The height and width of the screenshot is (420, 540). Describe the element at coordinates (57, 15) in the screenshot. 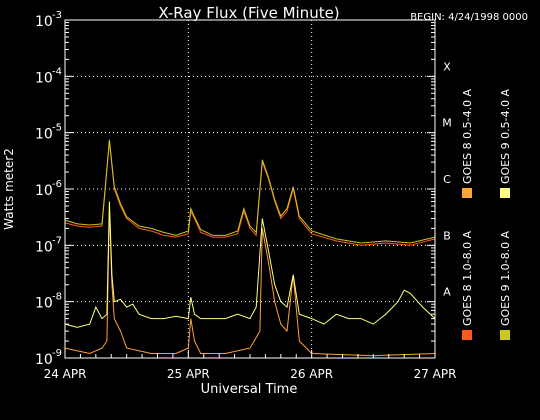

I see `y-tick-exponent: -3` at that location.